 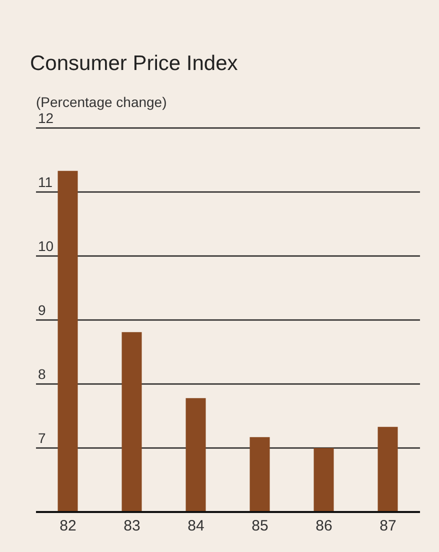 I want to click on chart-title: Consumer Price Index, so click(x=134, y=64).